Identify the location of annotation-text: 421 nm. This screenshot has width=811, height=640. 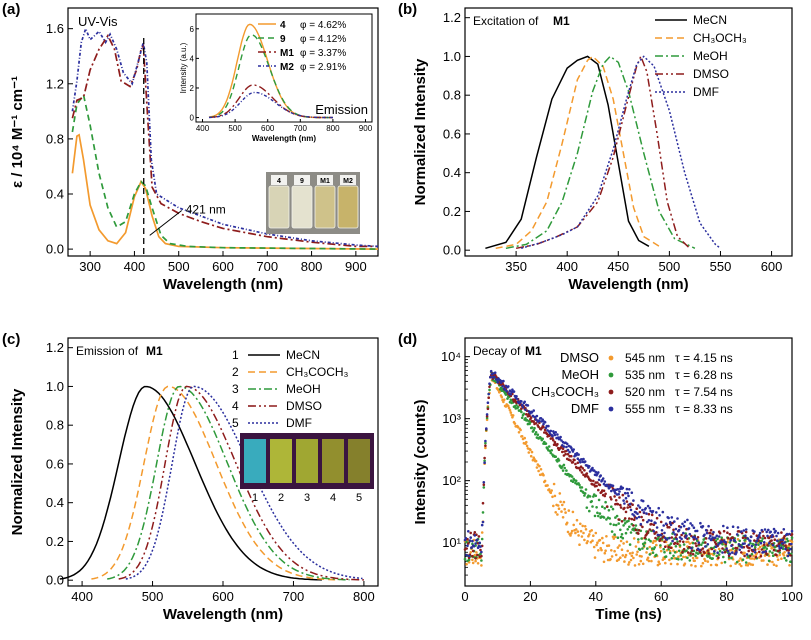
(206, 209).